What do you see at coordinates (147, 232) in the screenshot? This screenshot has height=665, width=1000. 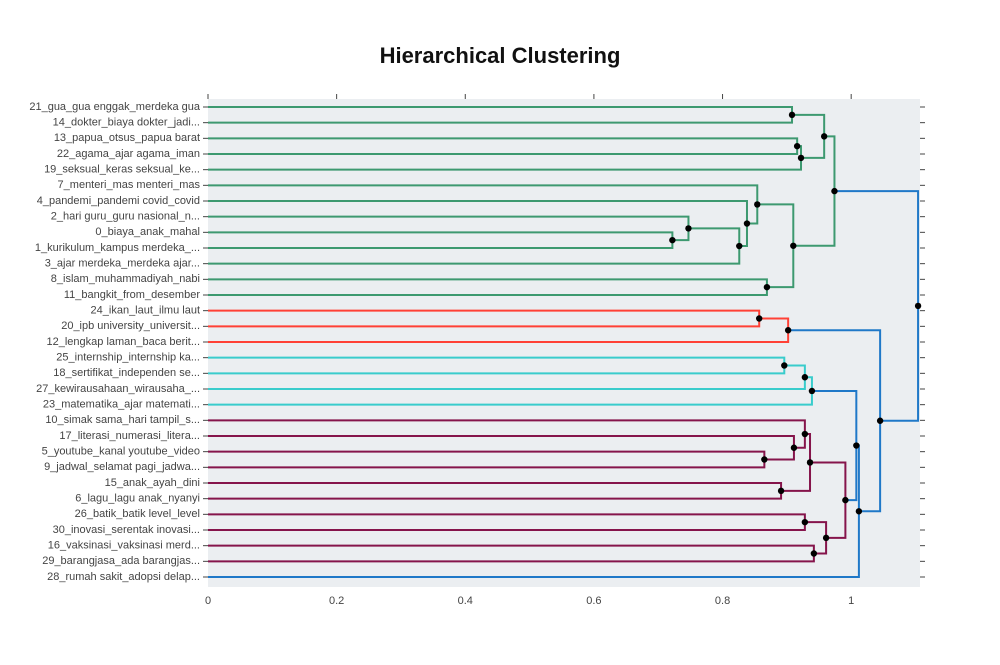 I see `y-tick-label: 0_biaya_anak_mahal` at bounding box center [147, 232].